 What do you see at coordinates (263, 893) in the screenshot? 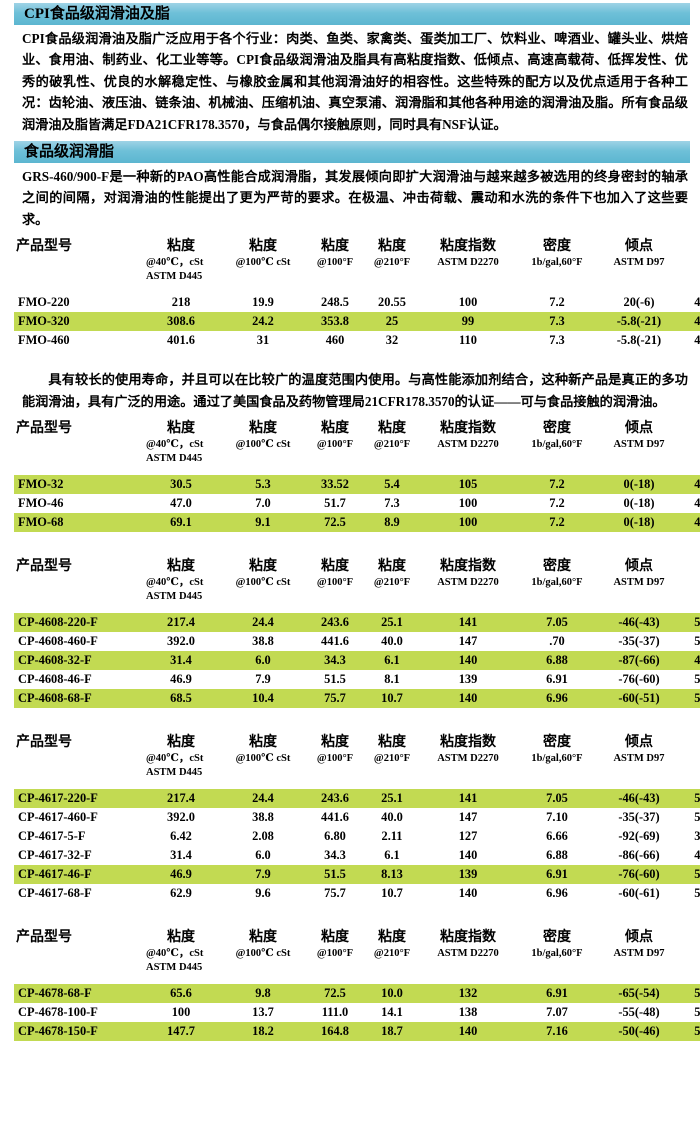
I see `cell-viscosity-100c: 9.6` at bounding box center [263, 893].